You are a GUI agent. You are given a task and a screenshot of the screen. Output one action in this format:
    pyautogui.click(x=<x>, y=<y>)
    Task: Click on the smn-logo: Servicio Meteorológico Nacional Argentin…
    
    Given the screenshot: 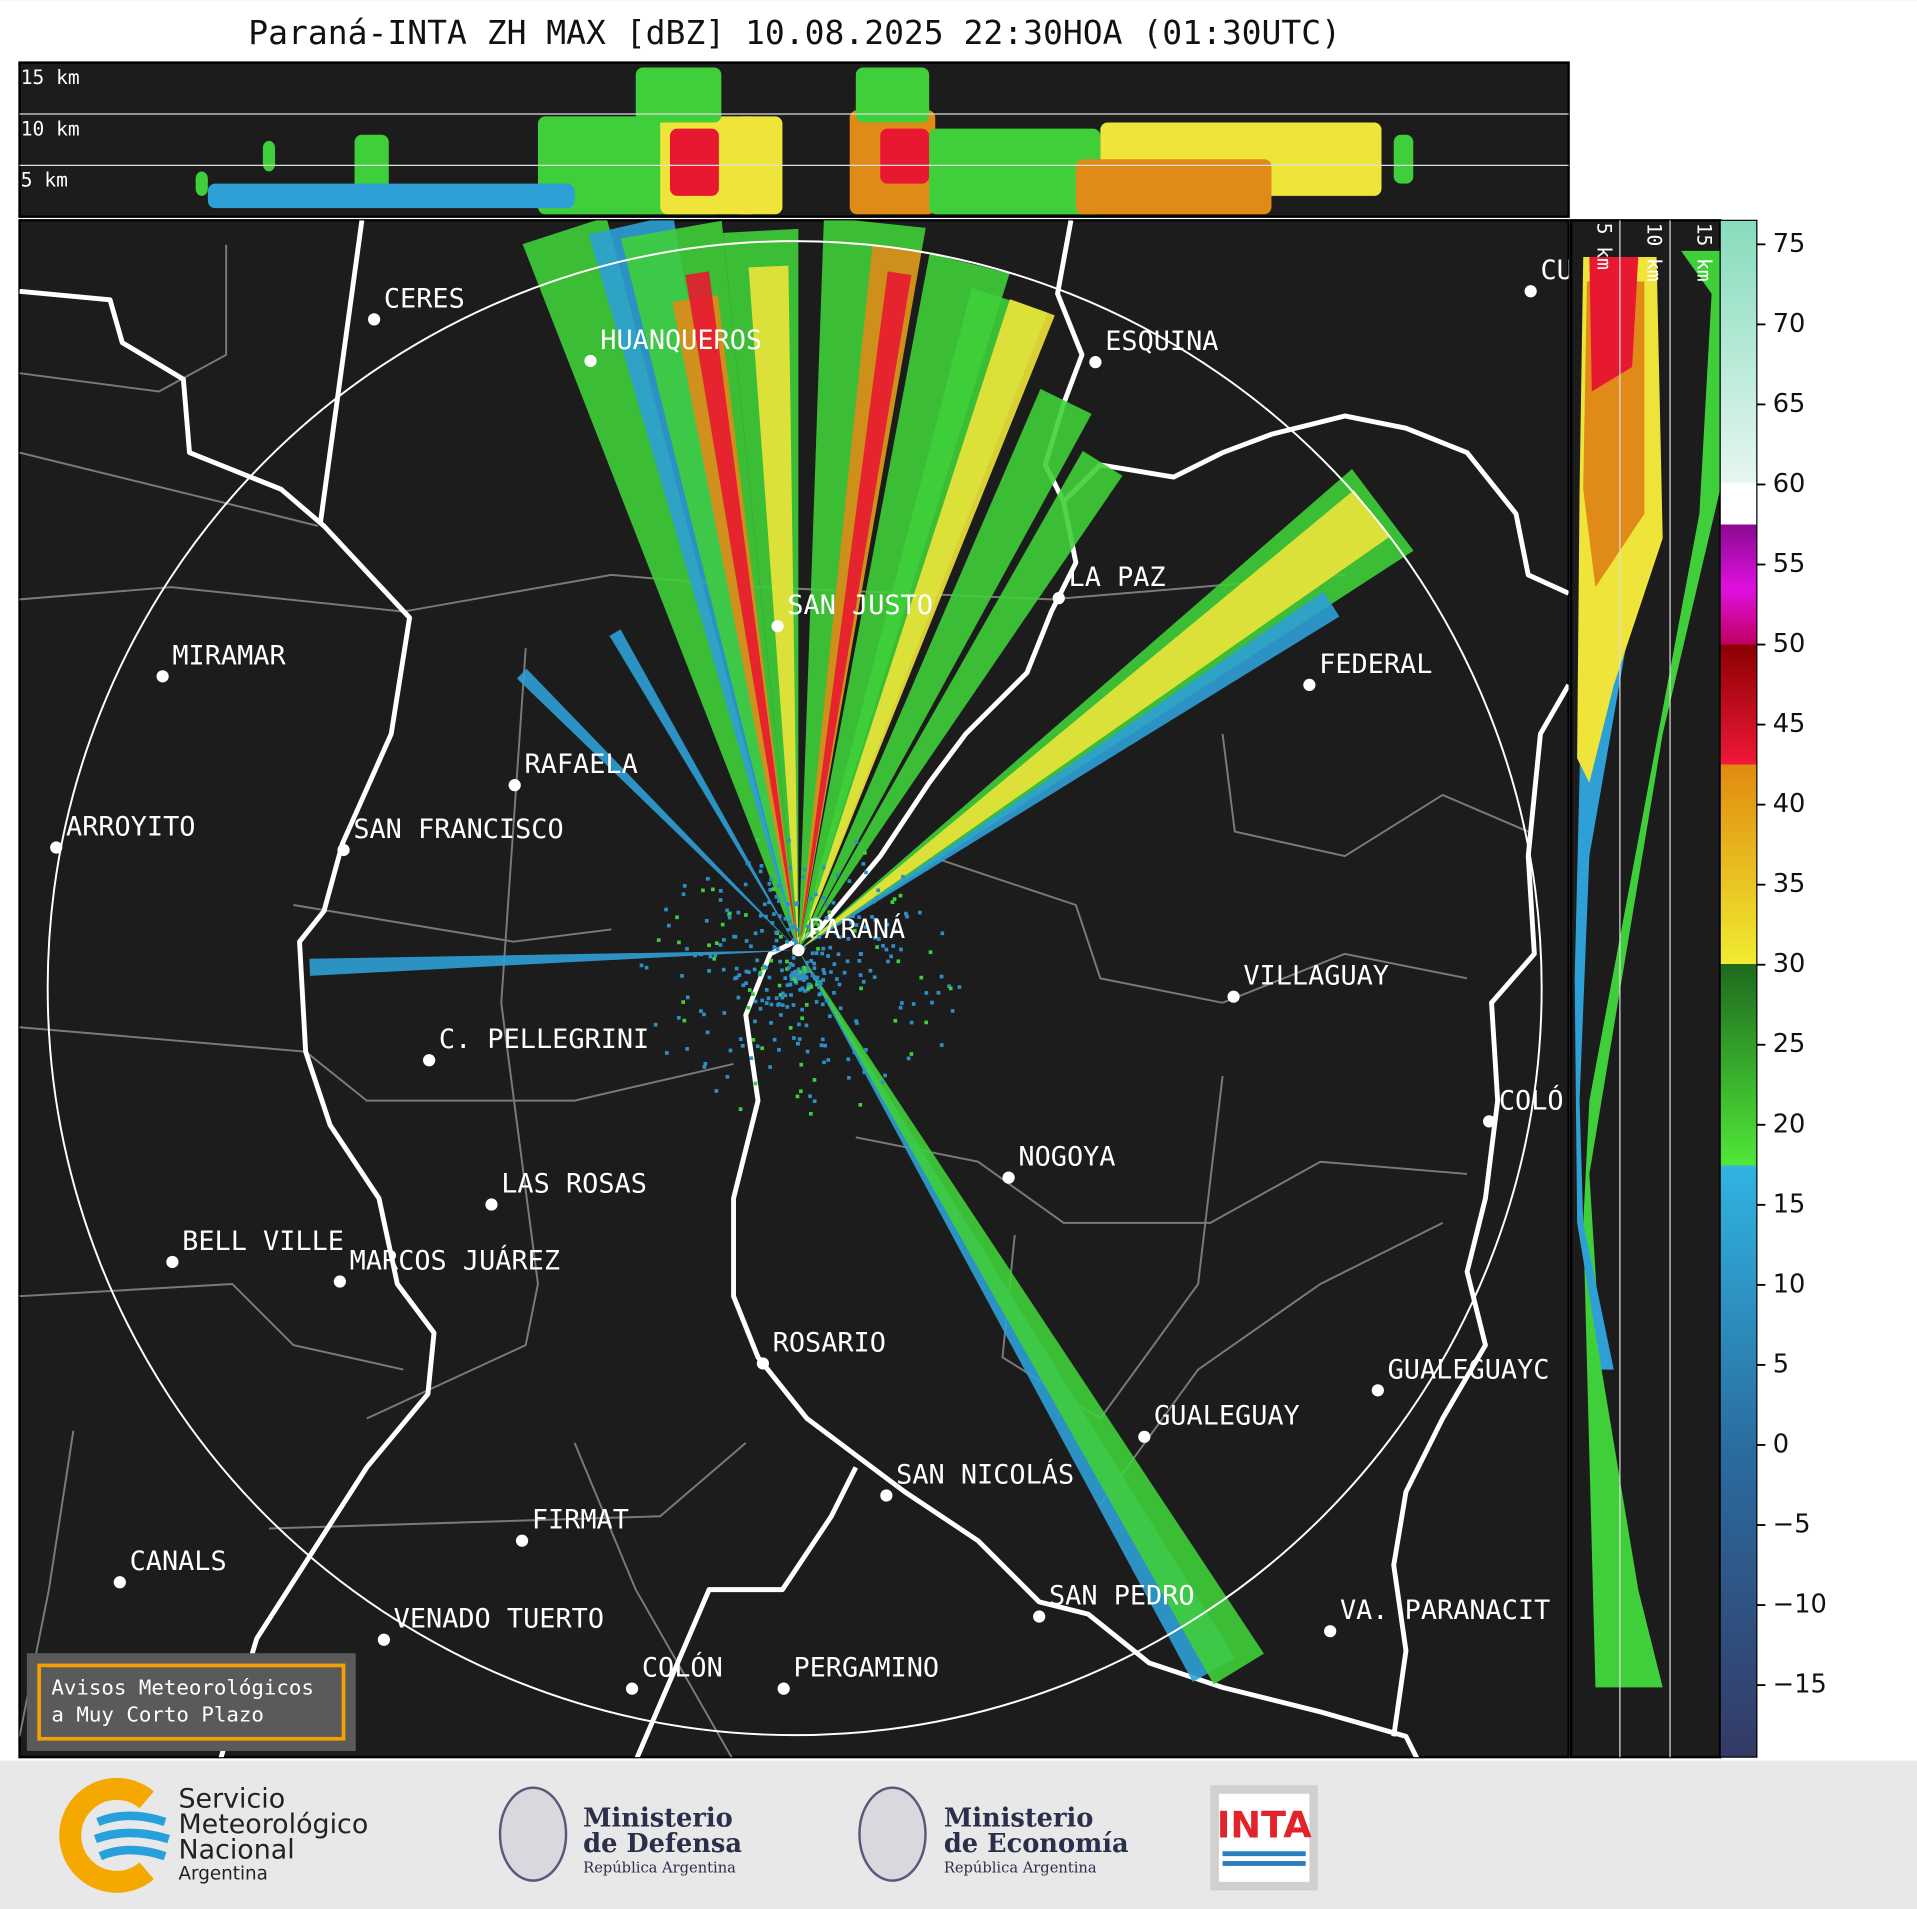 What is the action you would take?
    pyautogui.click(x=213, y=1835)
    